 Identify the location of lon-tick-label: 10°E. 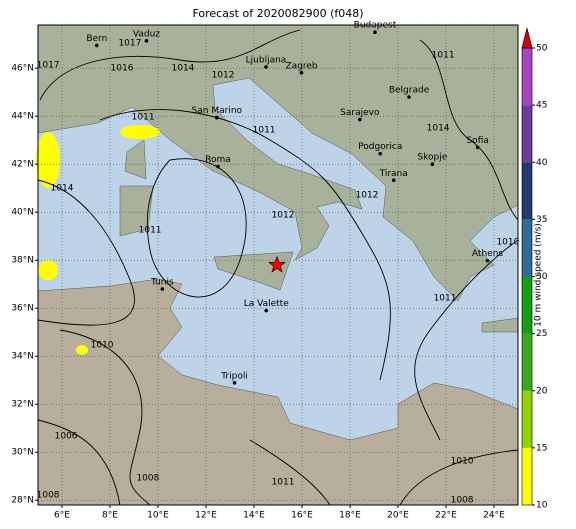
(158, 516).